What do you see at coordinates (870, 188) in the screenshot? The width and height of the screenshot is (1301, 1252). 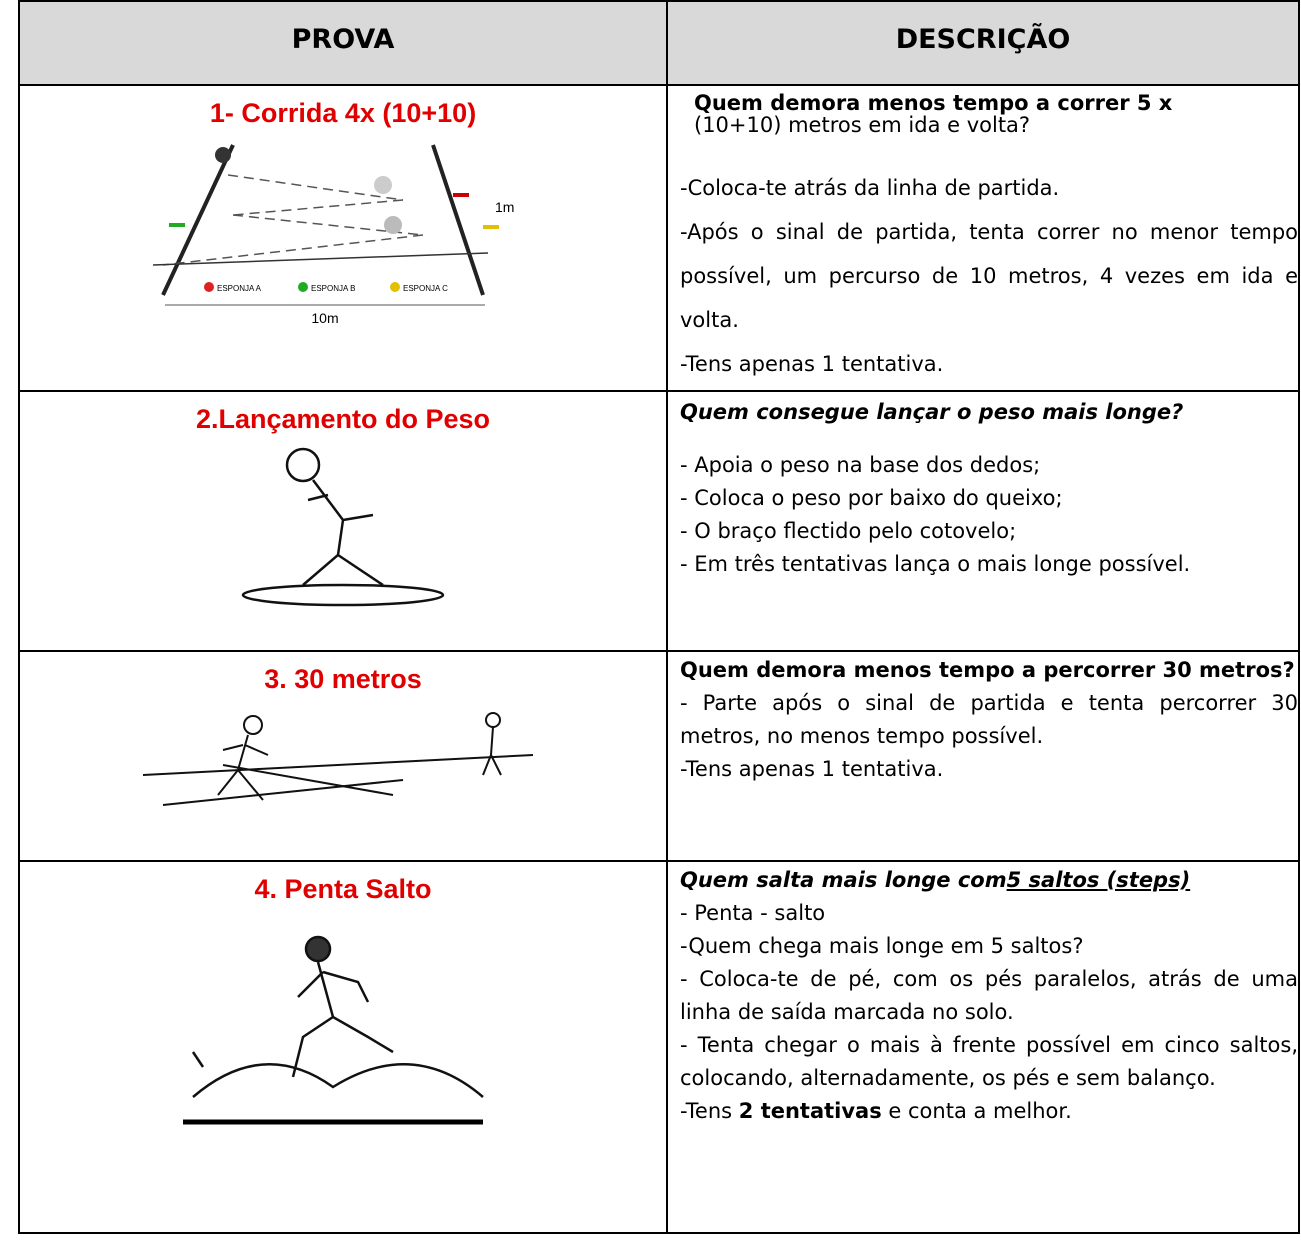 I see `instruction: -Coloca-te atrás da linha de partida.` at bounding box center [870, 188].